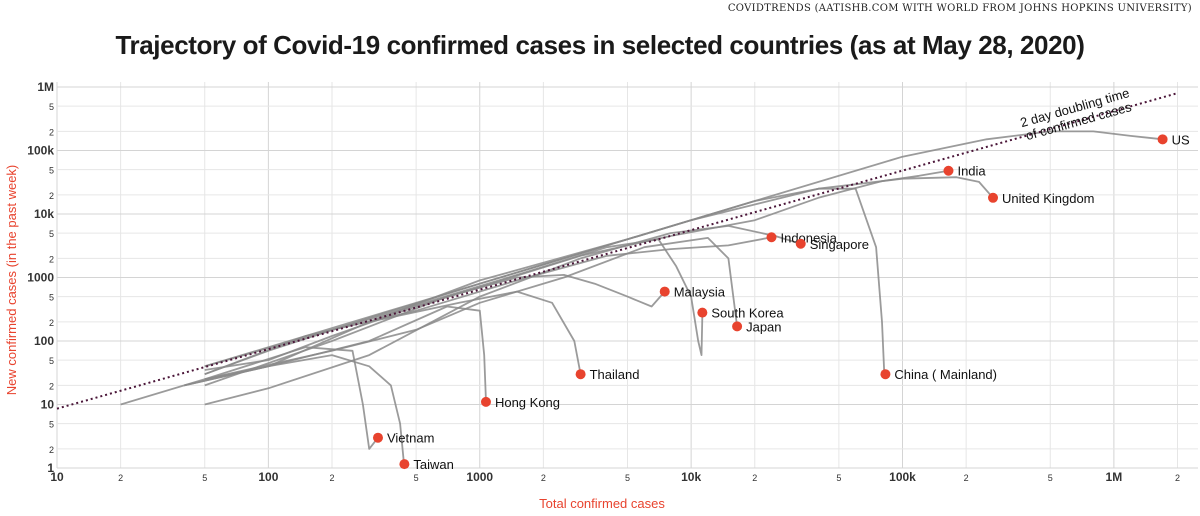 The height and width of the screenshot is (516, 1200). I want to click on country-label: Vietnam, so click(410, 438).